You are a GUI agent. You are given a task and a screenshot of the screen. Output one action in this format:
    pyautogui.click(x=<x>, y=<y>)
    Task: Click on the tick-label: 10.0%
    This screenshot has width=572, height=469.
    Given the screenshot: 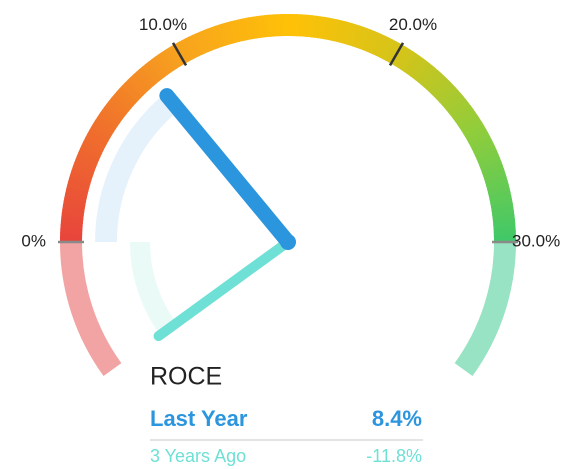 What is the action you would take?
    pyautogui.click(x=163, y=24)
    